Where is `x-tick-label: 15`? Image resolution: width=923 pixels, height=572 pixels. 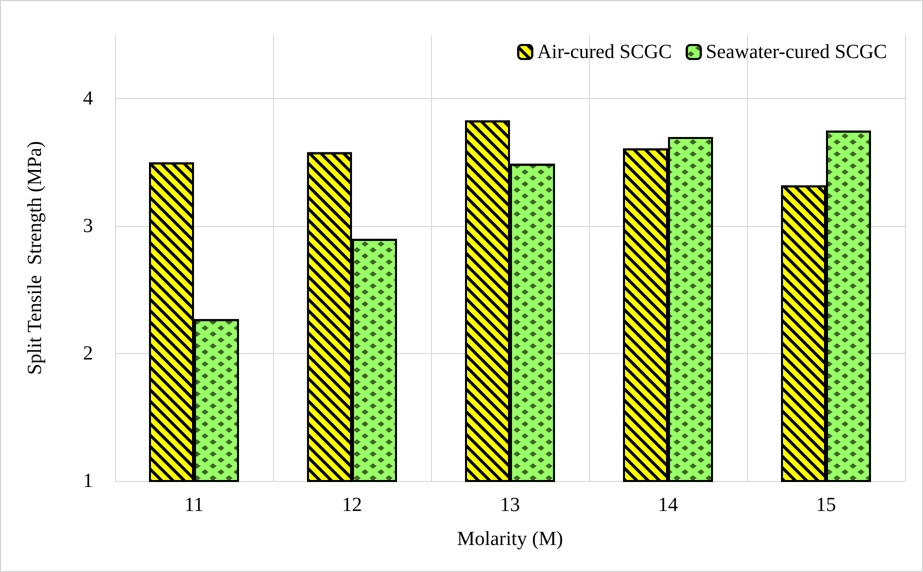
x-tick-label: 15 is located at coordinates (826, 505).